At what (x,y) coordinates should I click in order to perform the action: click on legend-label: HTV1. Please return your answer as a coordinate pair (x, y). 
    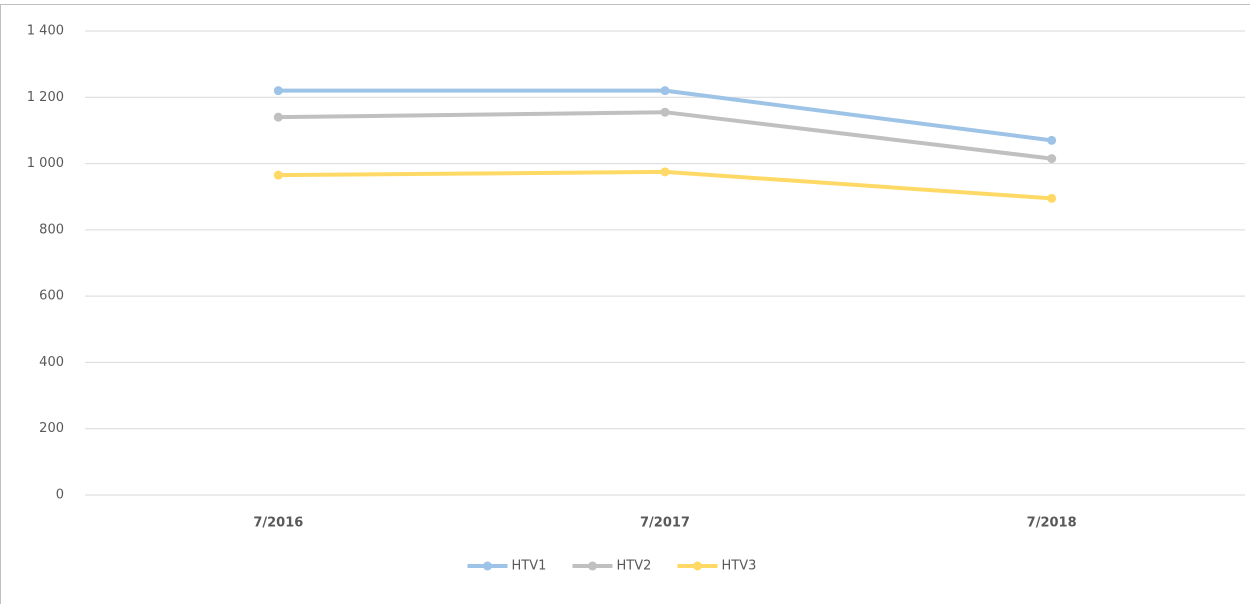
    Looking at the image, I should click on (529, 566).